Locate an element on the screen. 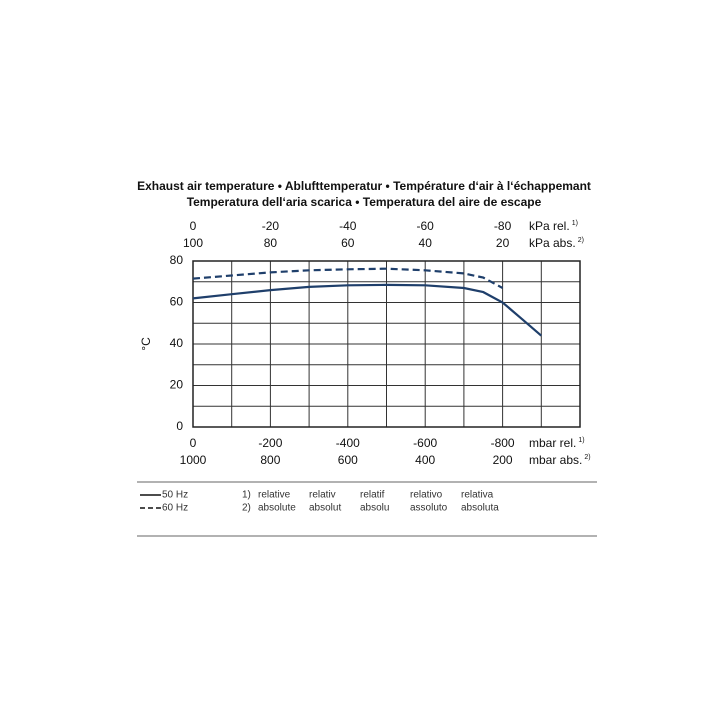 Image resolution: width=728 pixels, height=728 pixels. axis-label: mbar rel. is located at coordinates (552, 443).